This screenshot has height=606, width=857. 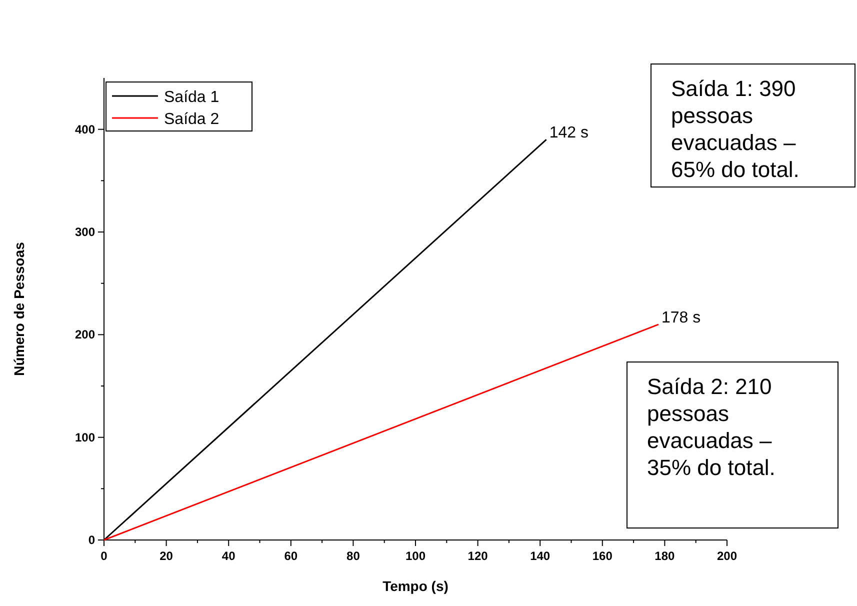 I want to click on annotation: 178 s, so click(x=681, y=317).